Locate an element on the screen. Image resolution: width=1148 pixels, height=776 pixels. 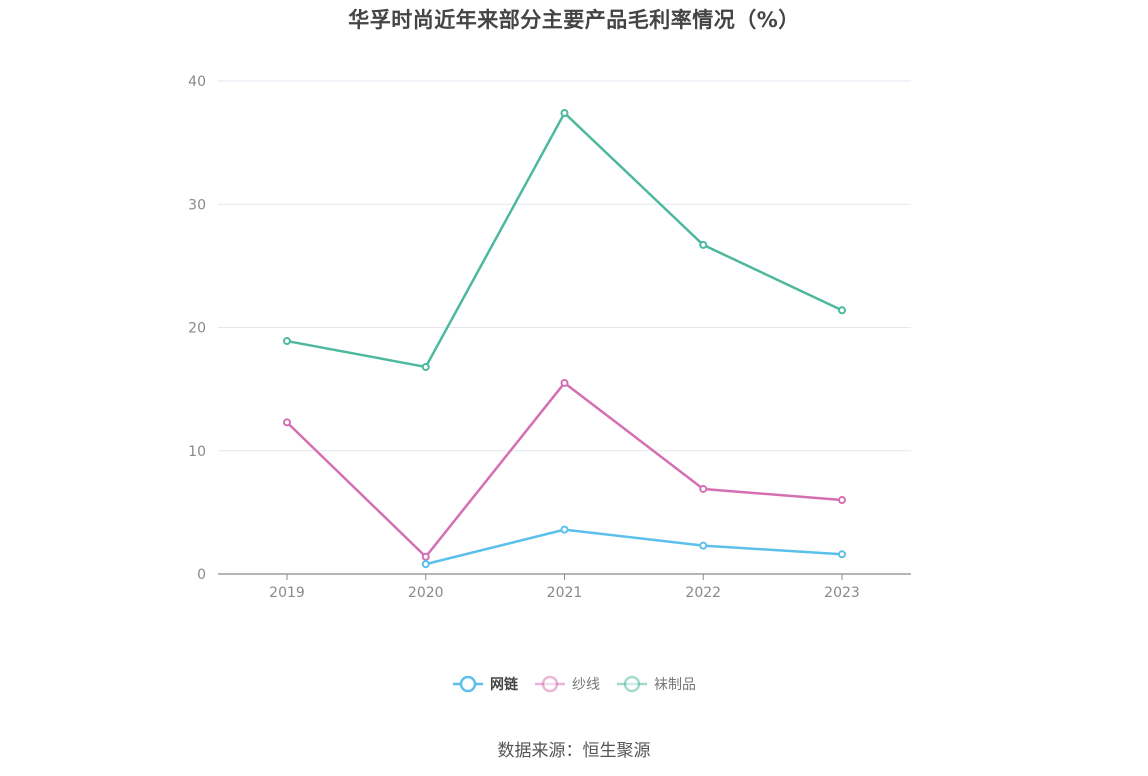
y-tick-label: 30 is located at coordinates (197, 205).